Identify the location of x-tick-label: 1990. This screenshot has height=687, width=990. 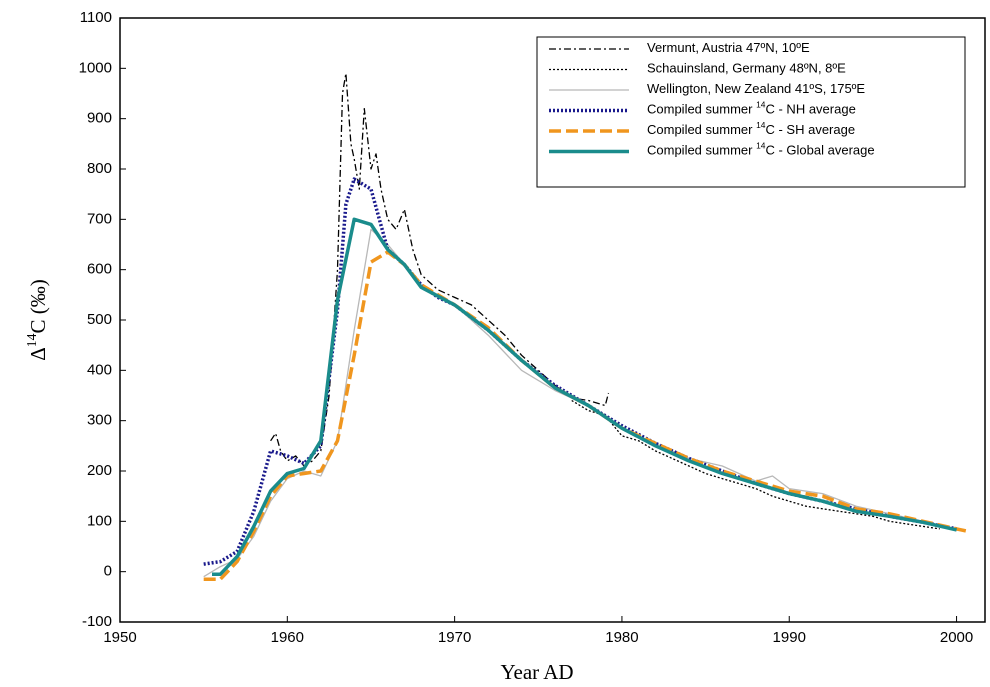
(789, 637).